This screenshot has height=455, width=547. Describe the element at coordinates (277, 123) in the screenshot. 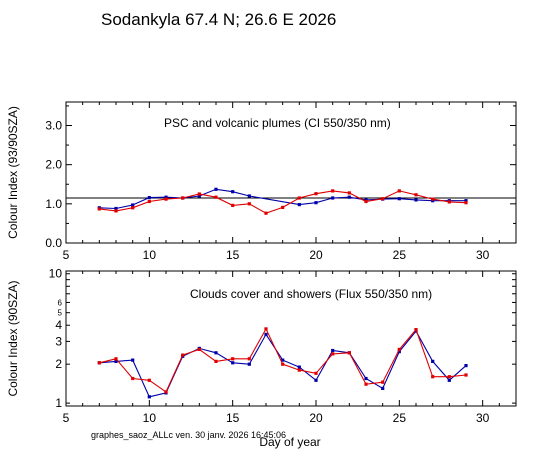

I see `panel-annotation: PSC and volcanic plumes (CI 550/350 nm)` at that location.